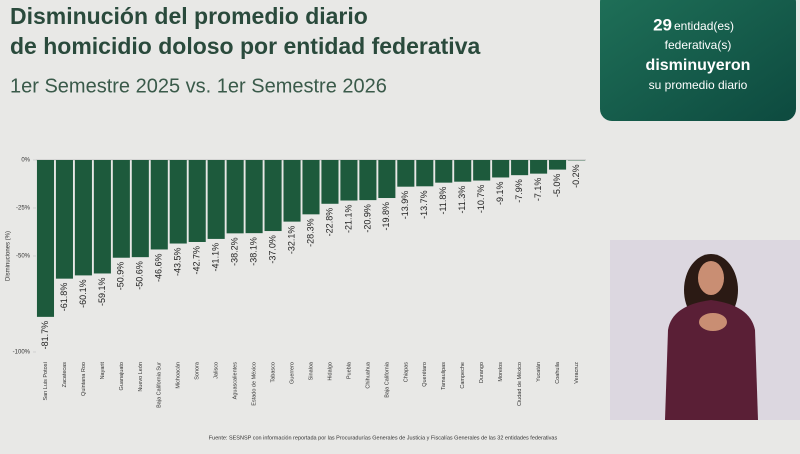  What do you see at coordinates (46, 381) in the screenshot?
I see `x-tick-label: San Luis Potosí` at bounding box center [46, 381].